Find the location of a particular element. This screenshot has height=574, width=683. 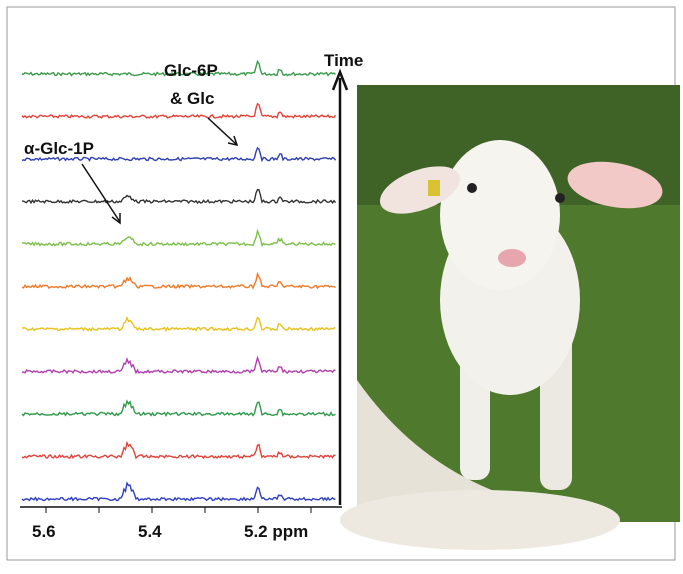

time-arrowhead is located at coordinates (340, 79).